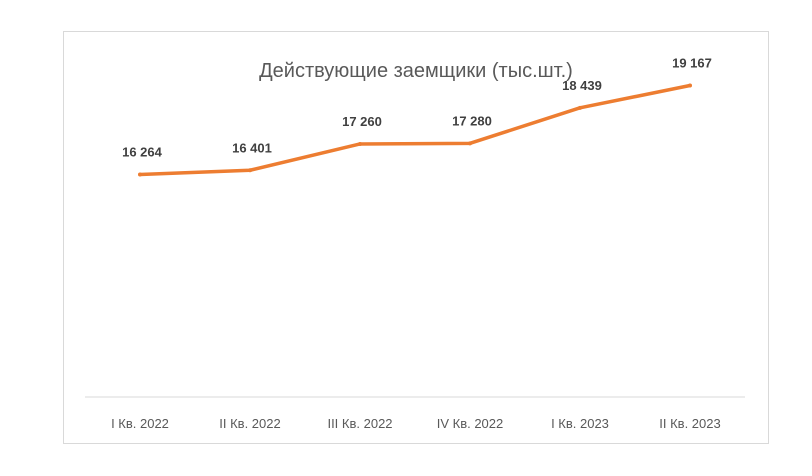 The image size is (812, 476). I want to click on data-label: 17 280, so click(472, 120).